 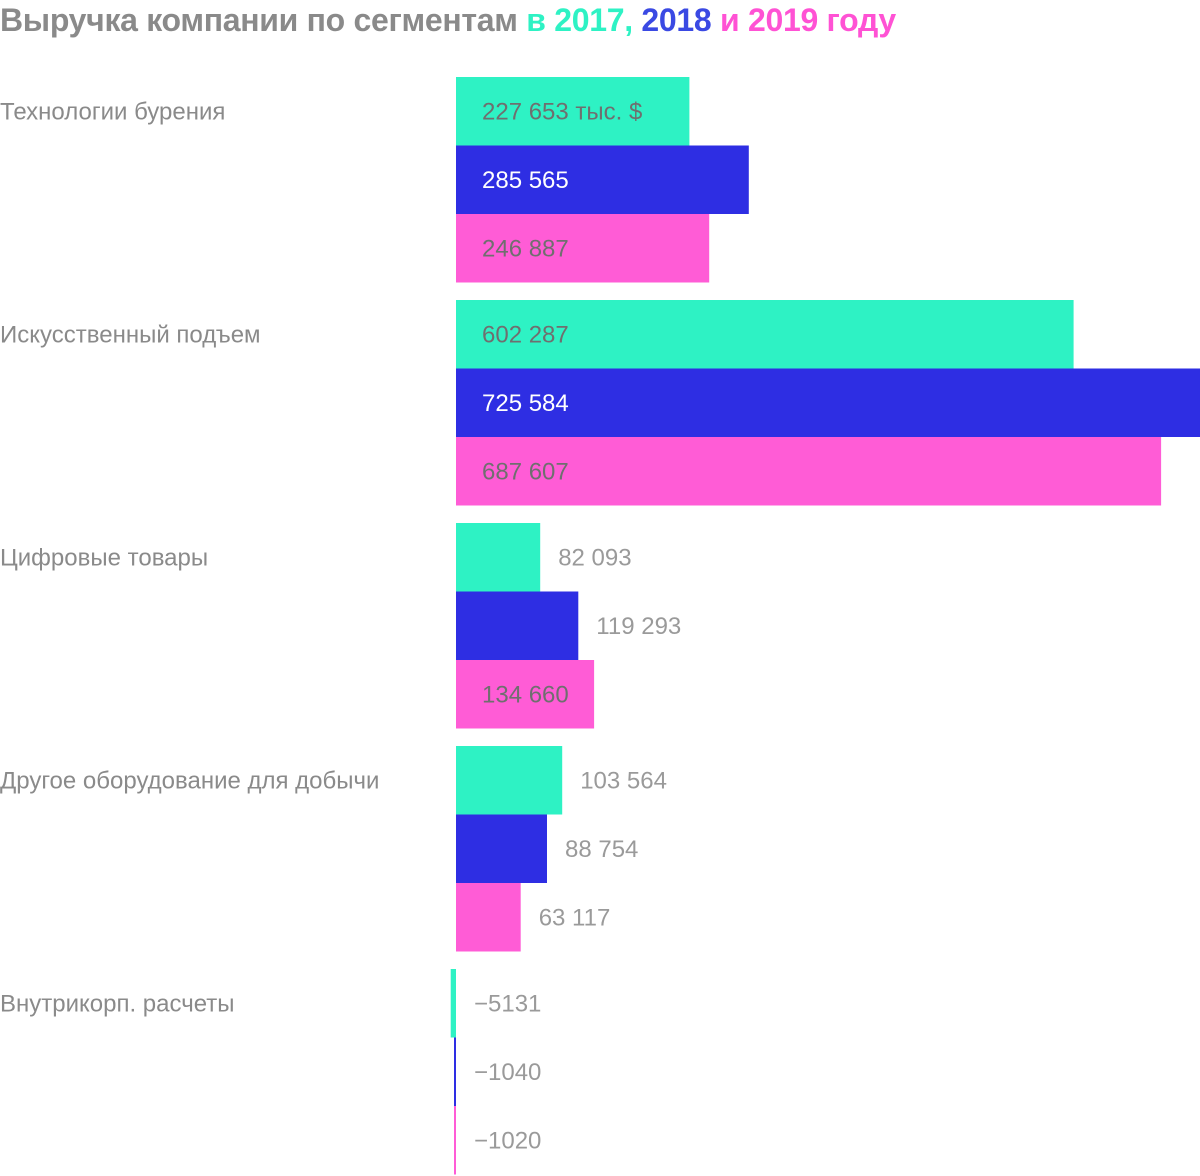 What do you see at coordinates (540, 20) in the screenshot?
I see `title-pre: в` at bounding box center [540, 20].